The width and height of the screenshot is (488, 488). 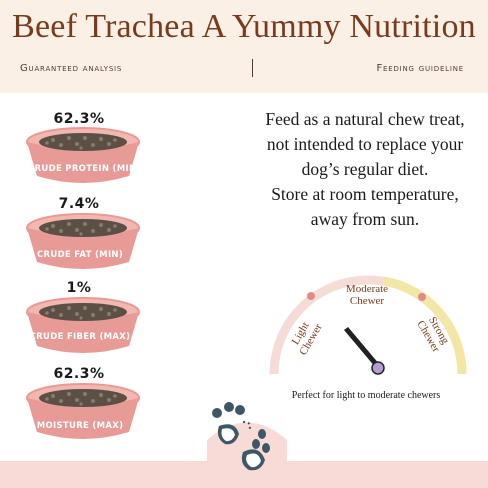 I want to click on feeding-line: not intended to replace your, so click(x=365, y=144).